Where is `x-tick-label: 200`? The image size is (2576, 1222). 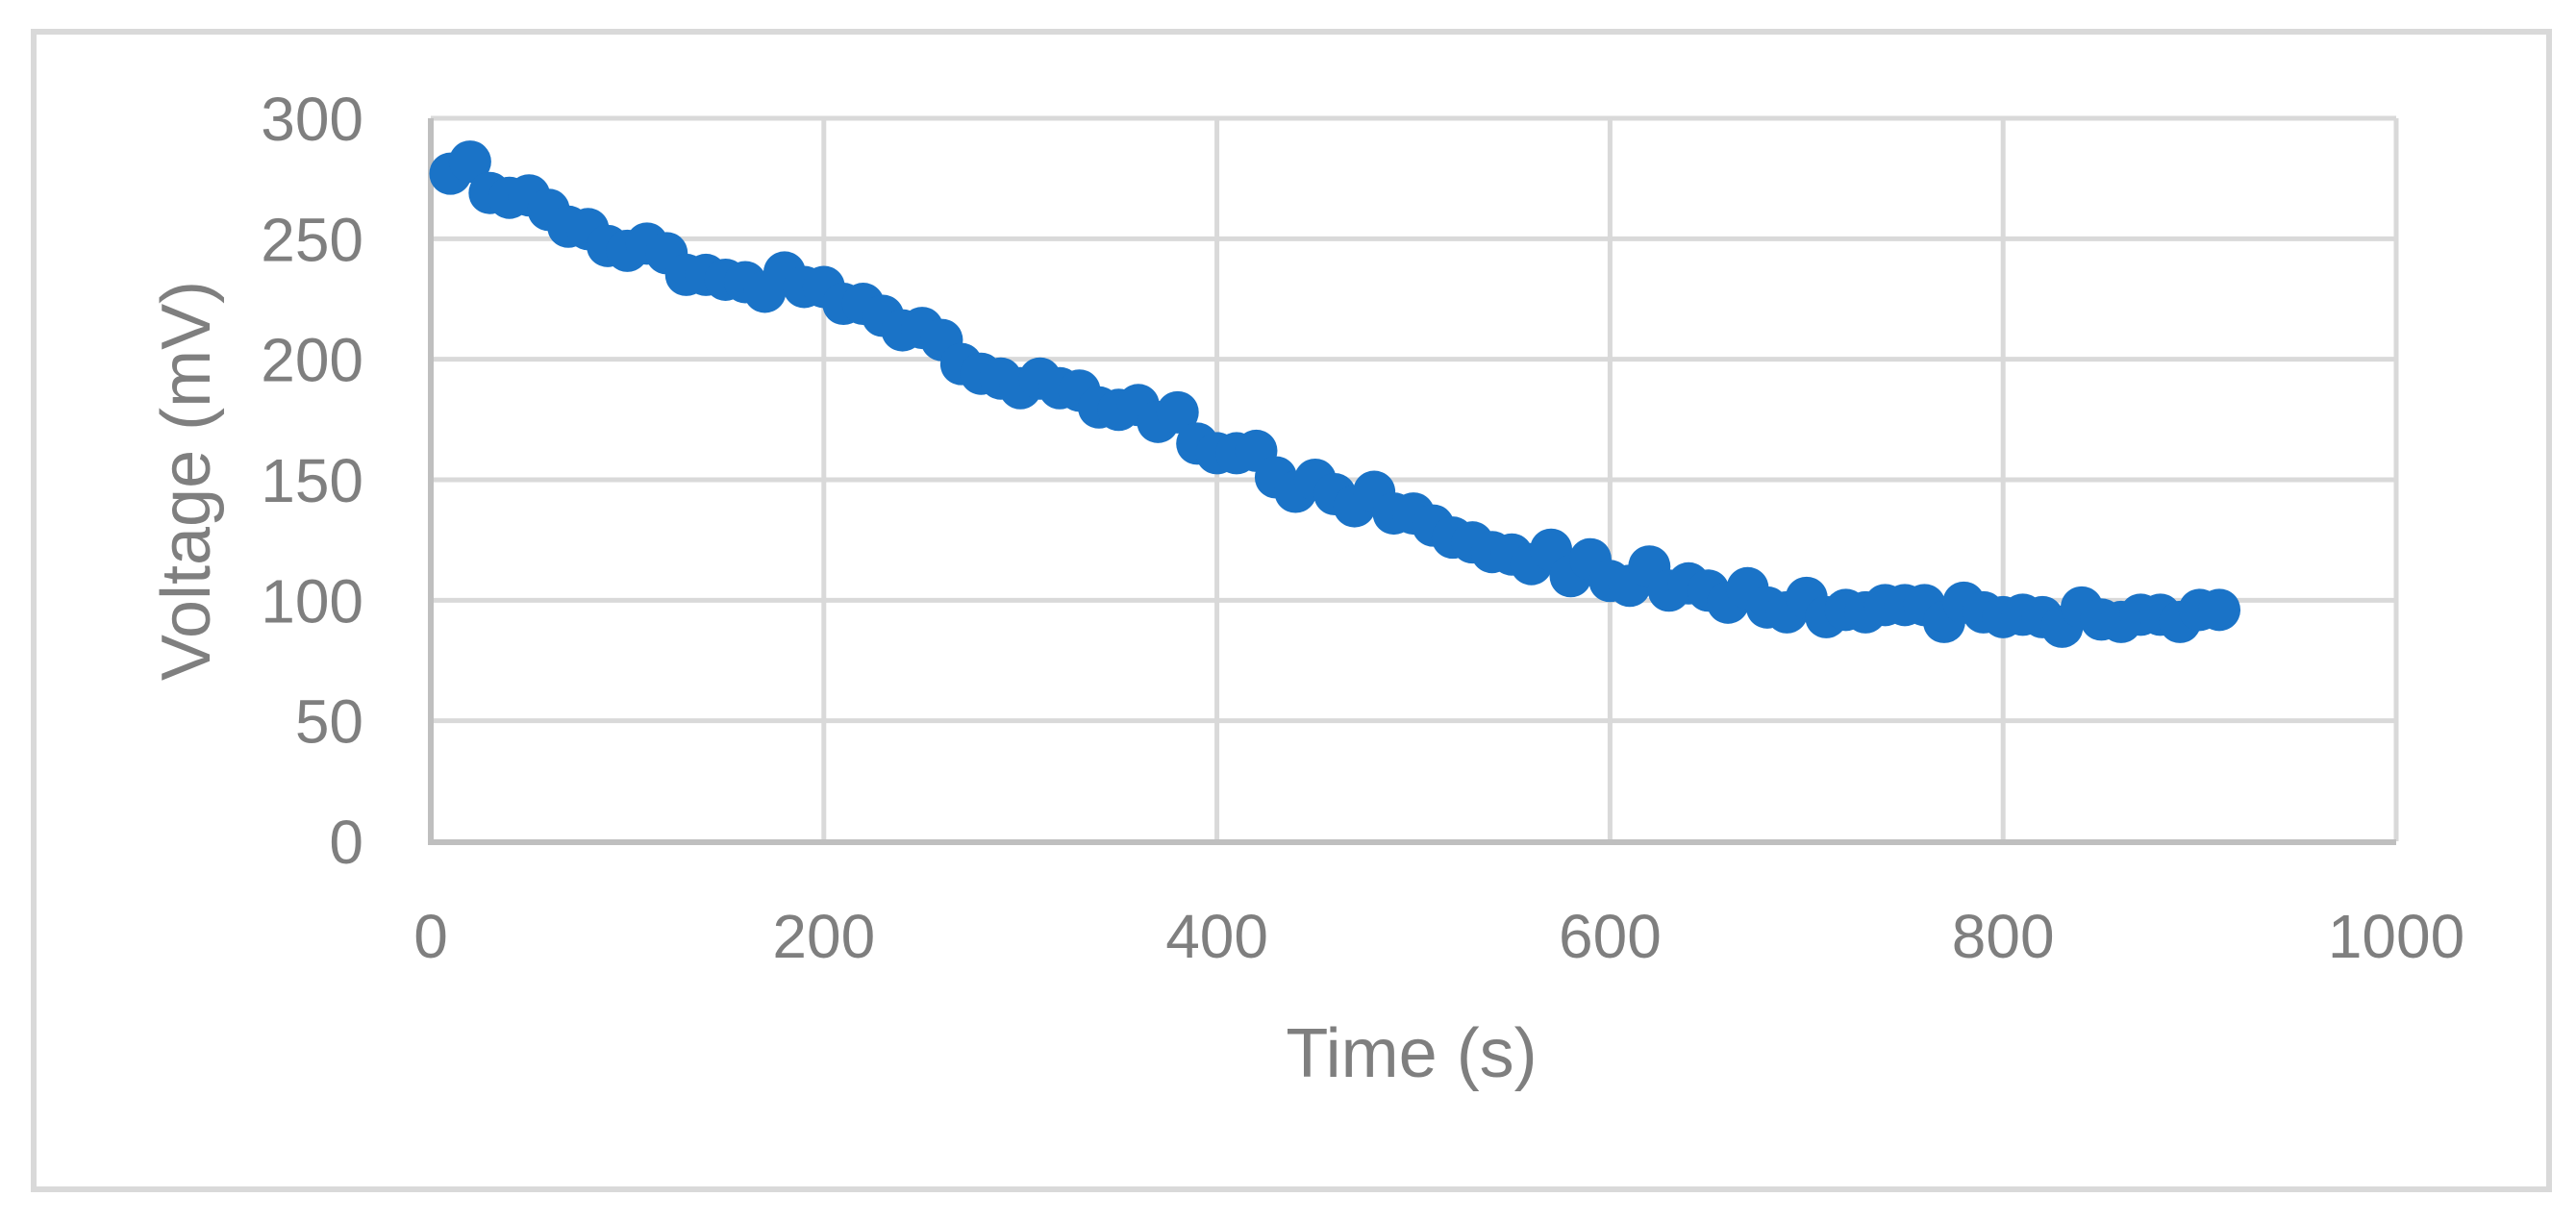 x-tick-label: 200 is located at coordinates (823, 936).